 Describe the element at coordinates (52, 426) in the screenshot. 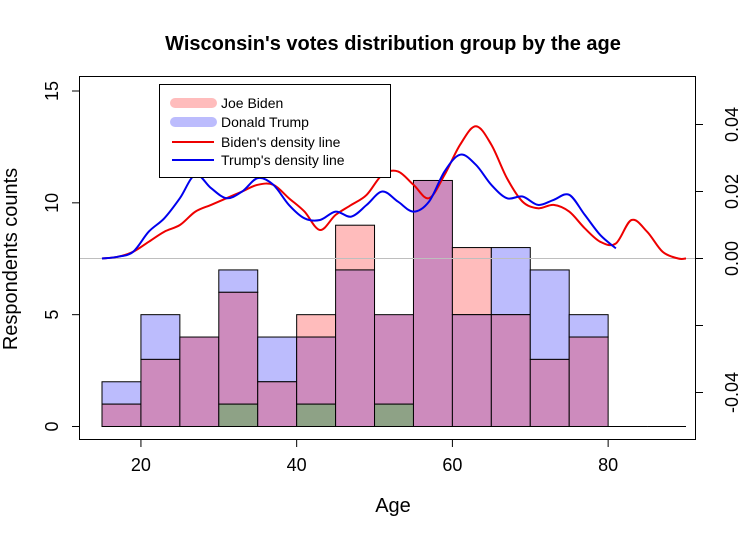

I see `y-tick-label: 0` at that location.